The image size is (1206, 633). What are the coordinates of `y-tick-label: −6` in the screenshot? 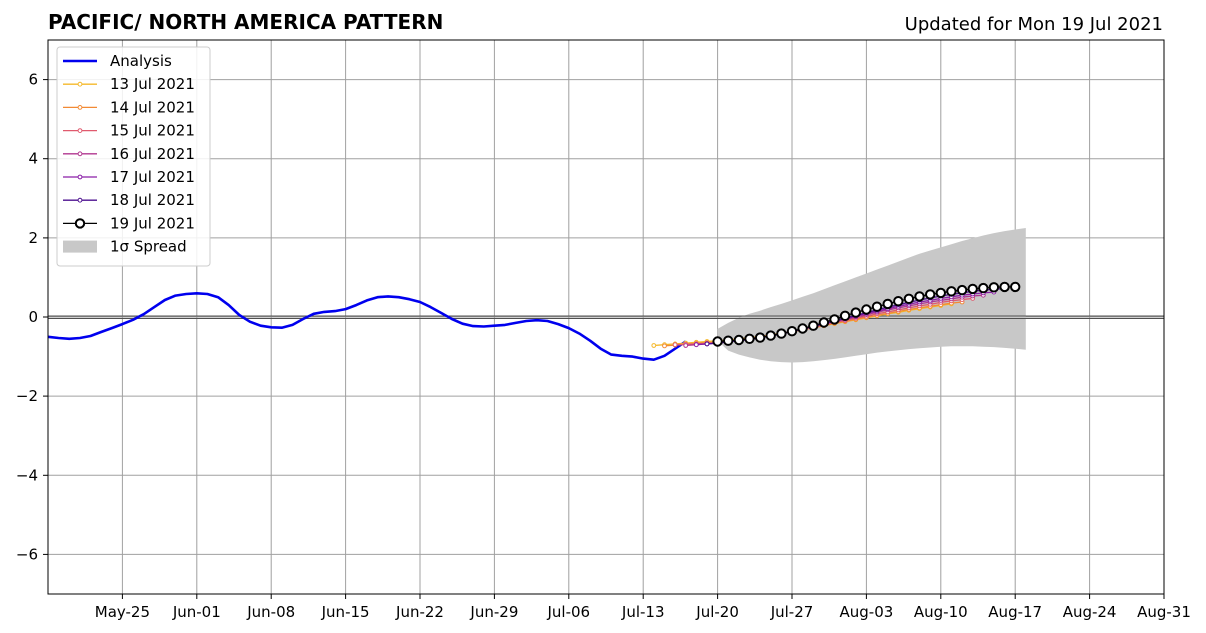 It's located at (27, 554).